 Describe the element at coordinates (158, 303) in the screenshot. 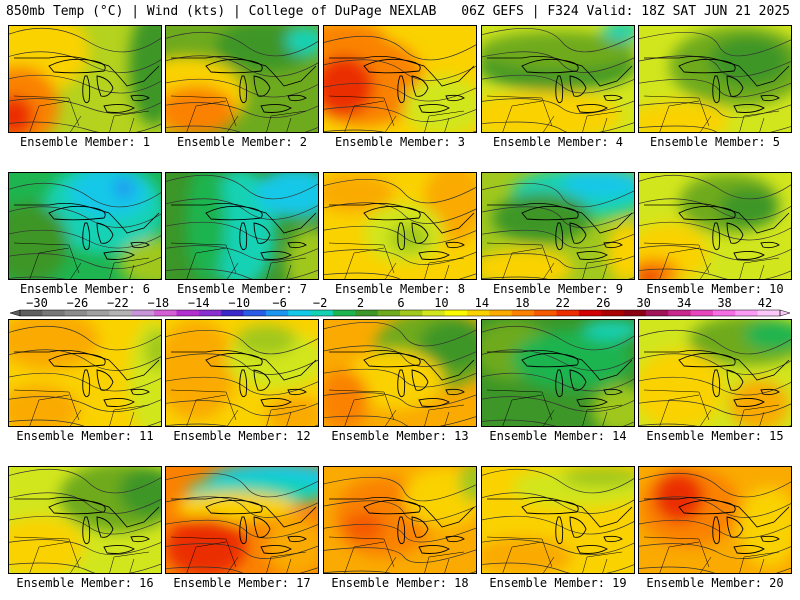

I see `colorbar-tick-label: −18` at that location.